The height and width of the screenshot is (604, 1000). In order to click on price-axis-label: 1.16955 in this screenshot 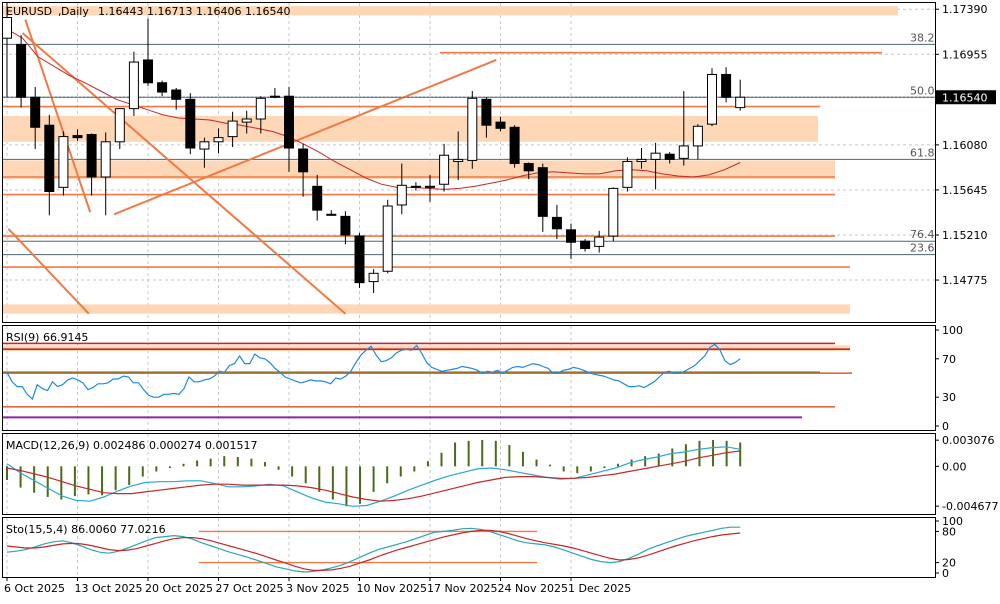, I will do `click(965, 54)`.